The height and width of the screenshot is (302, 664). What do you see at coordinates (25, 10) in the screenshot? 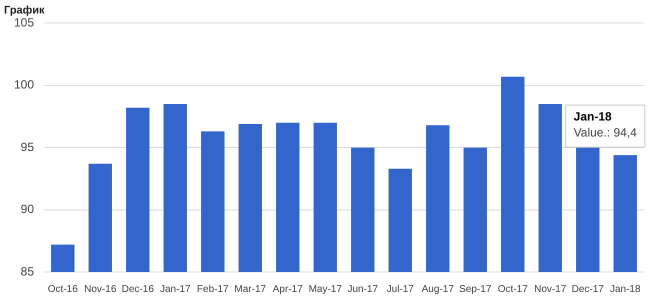
I see `chart-title: График` at bounding box center [25, 10].